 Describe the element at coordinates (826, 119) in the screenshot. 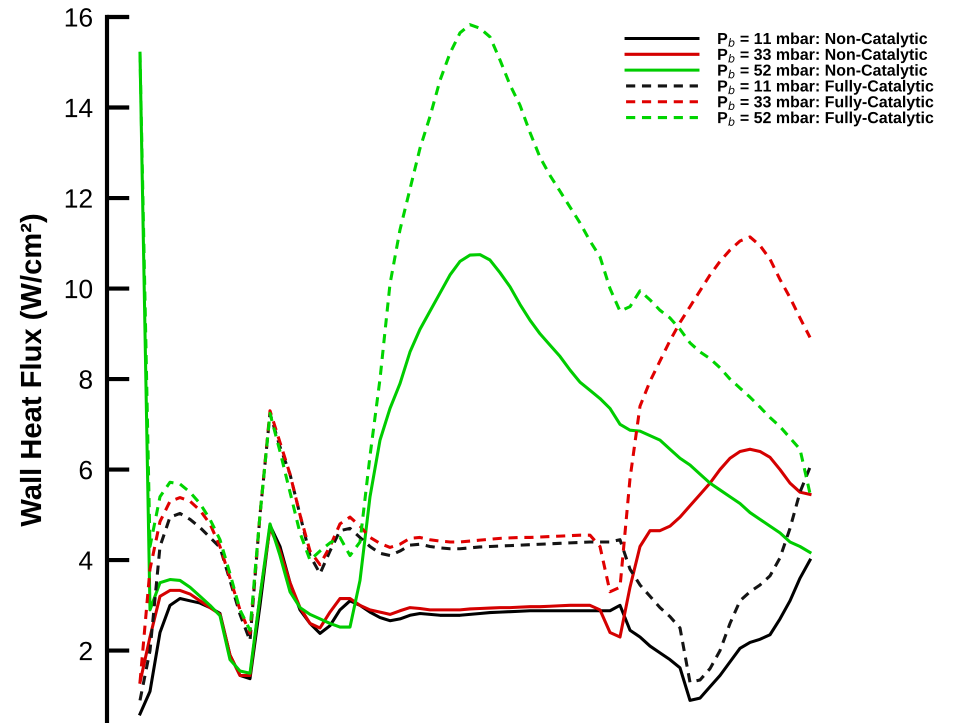

I see `legend-label: P$_{b}$ = 52 mbar: Fully-Catalytic` at that location.